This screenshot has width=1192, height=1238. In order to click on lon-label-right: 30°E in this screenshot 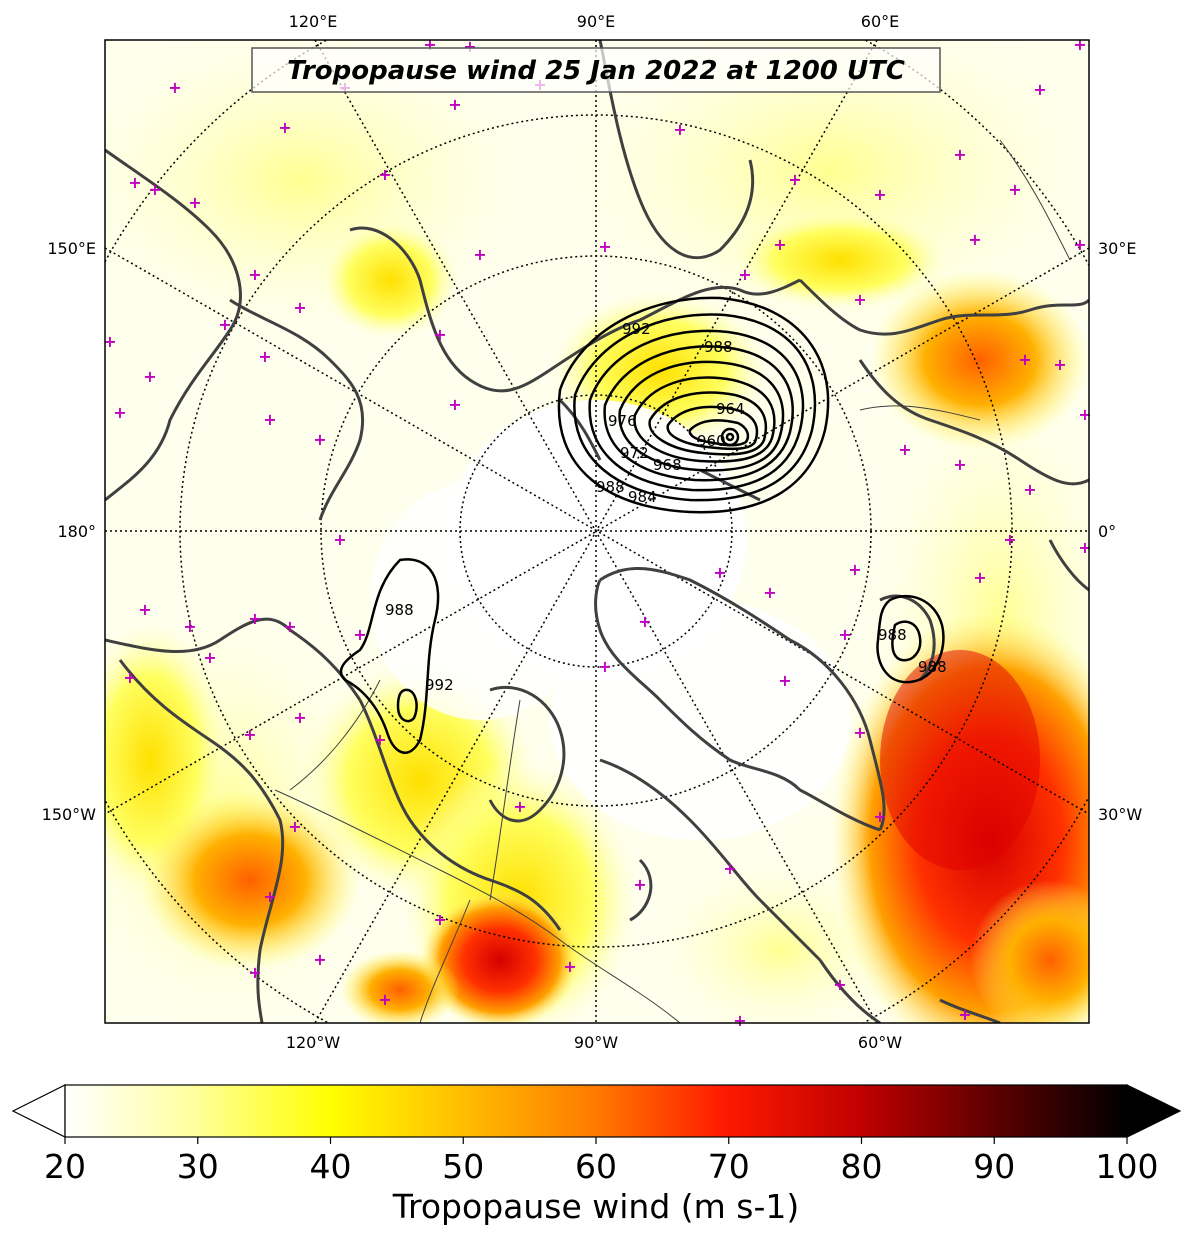, I will do `click(1117, 248)`.